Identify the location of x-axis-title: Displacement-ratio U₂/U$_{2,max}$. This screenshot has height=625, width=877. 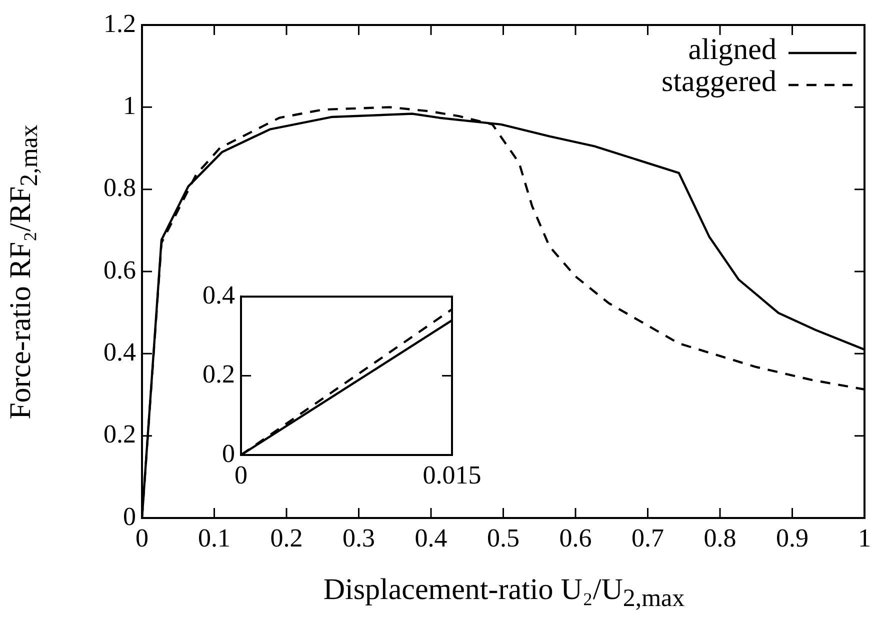
(504, 593).